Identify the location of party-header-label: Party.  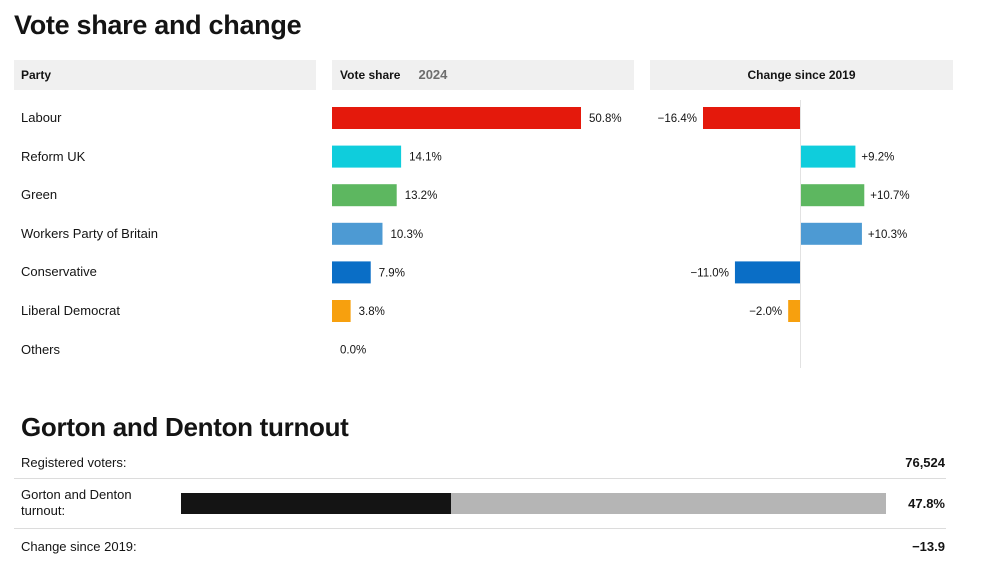
(36, 75).